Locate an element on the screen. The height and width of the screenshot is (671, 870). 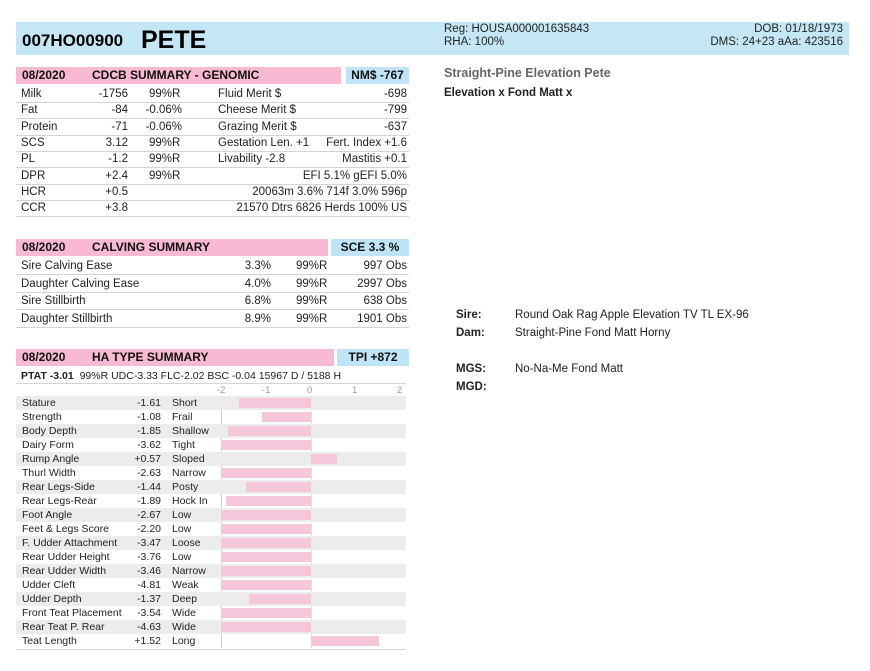
ptat-value: PTAT -3.01 is located at coordinates (47, 376).